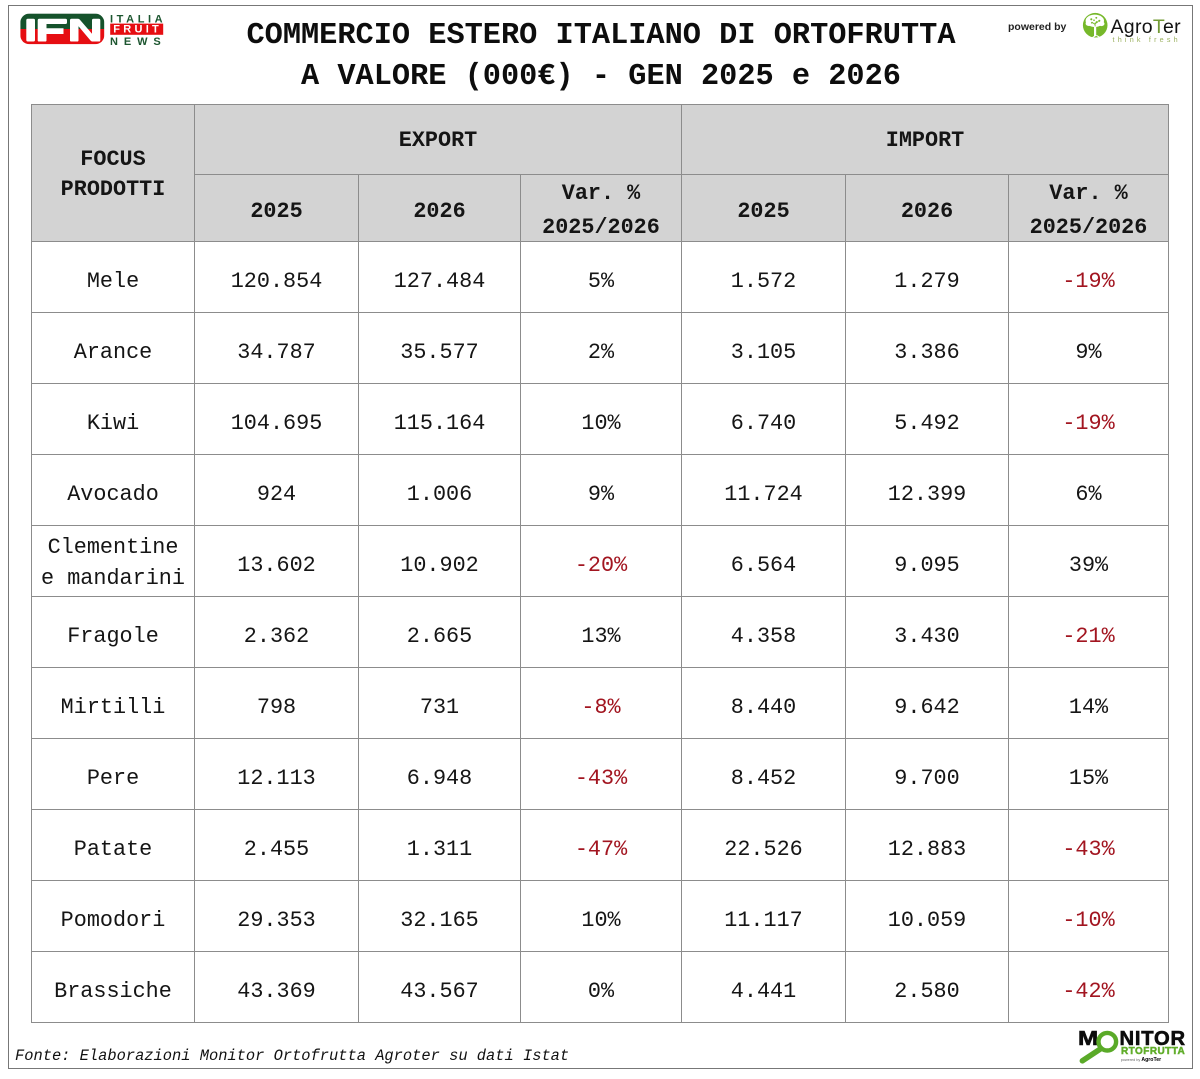  What do you see at coordinates (137, 30) in the screenshot?
I see `svg-text: FRUIT` at bounding box center [137, 30].